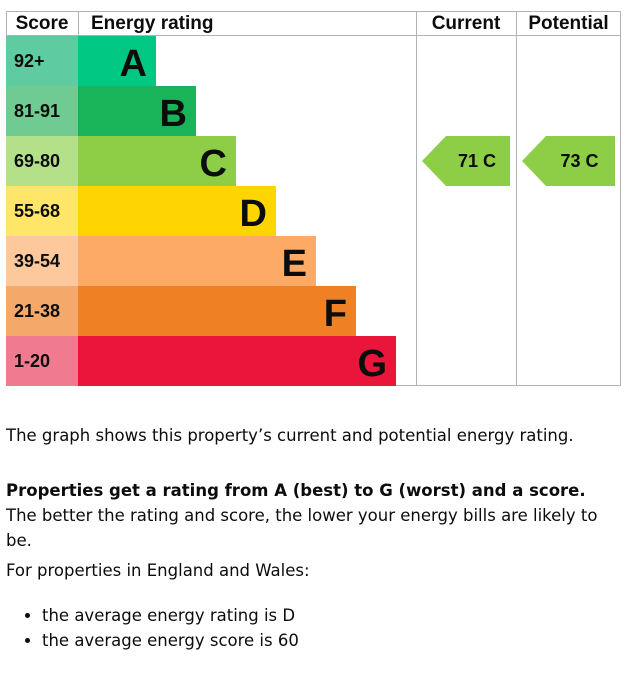 This screenshot has width=627, height=697. I want to click on england-wales-intro-text: For properties in England and Wales:, so click(158, 570).